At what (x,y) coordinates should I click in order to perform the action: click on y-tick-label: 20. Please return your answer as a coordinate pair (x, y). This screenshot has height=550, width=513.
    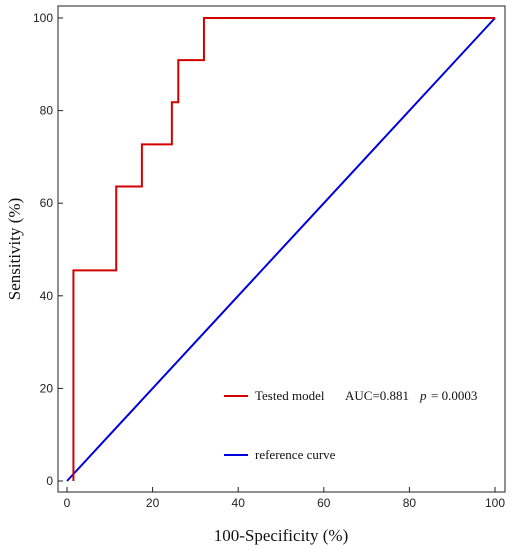
    Looking at the image, I should click on (47, 388).